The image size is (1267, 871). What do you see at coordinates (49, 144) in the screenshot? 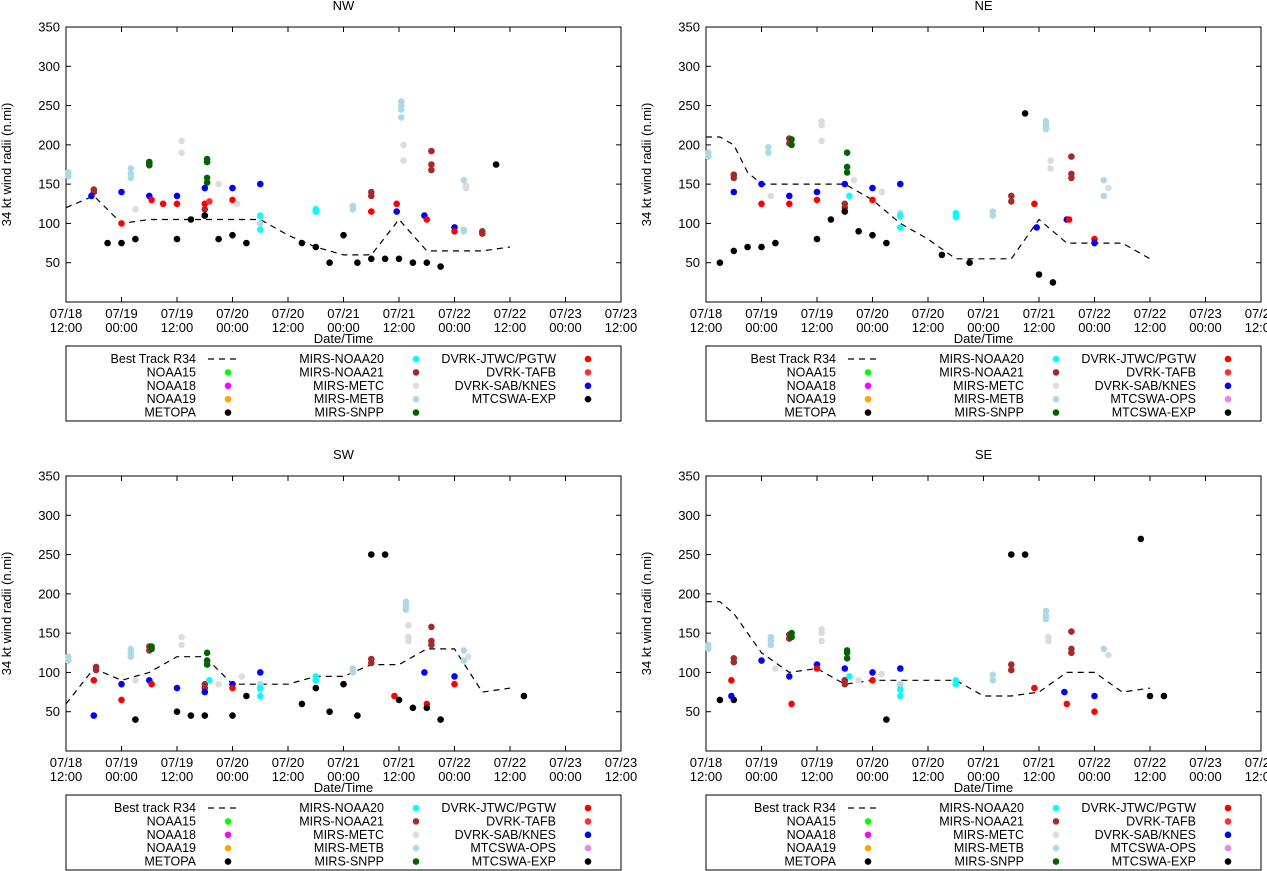
I see `y-tick-label: 200` at bounding box center [49, 144].